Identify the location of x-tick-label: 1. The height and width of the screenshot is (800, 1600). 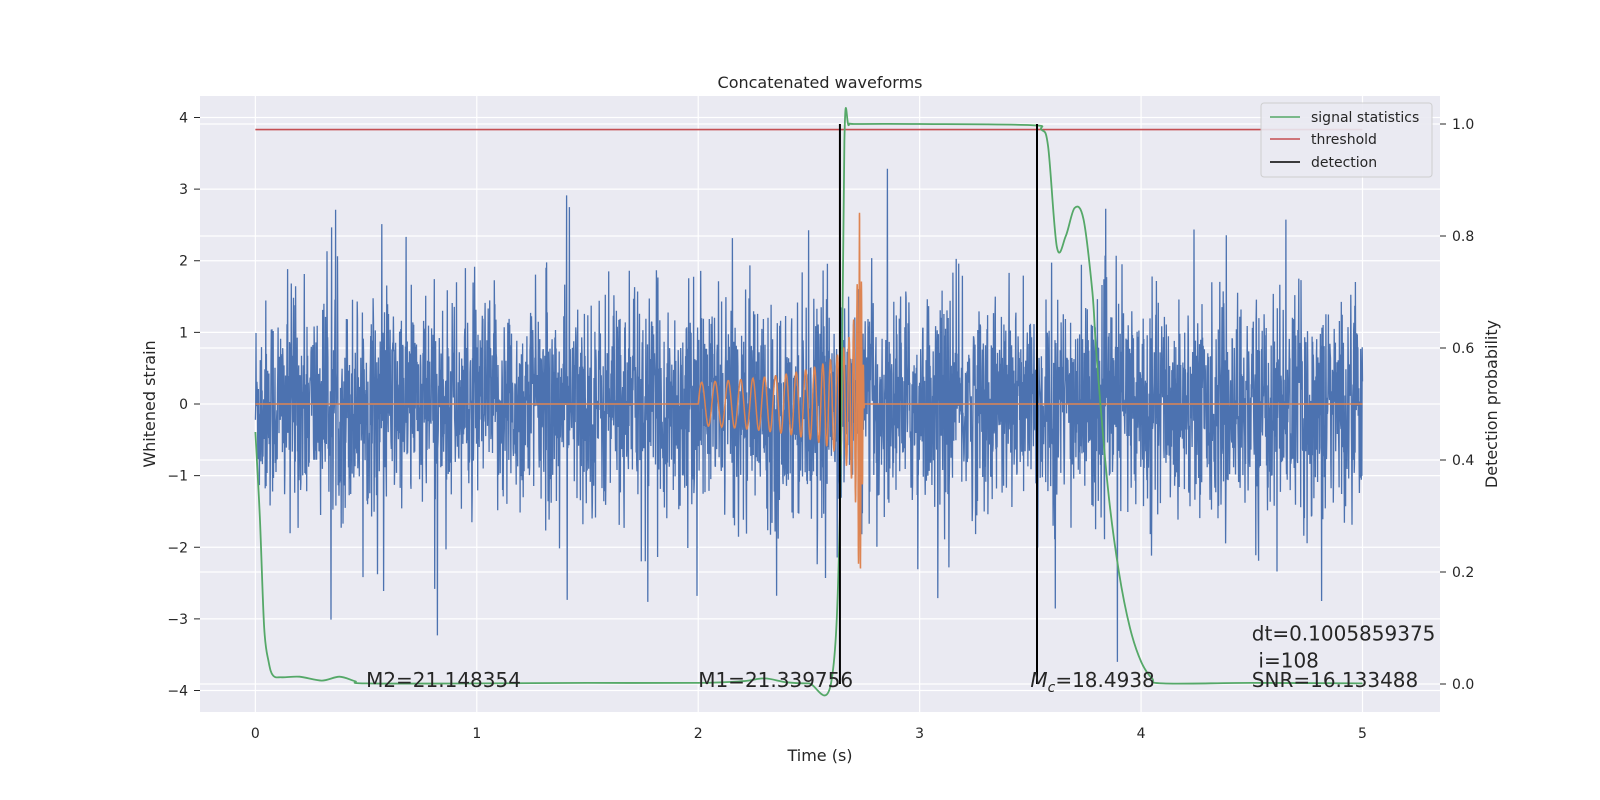
(476, 734).